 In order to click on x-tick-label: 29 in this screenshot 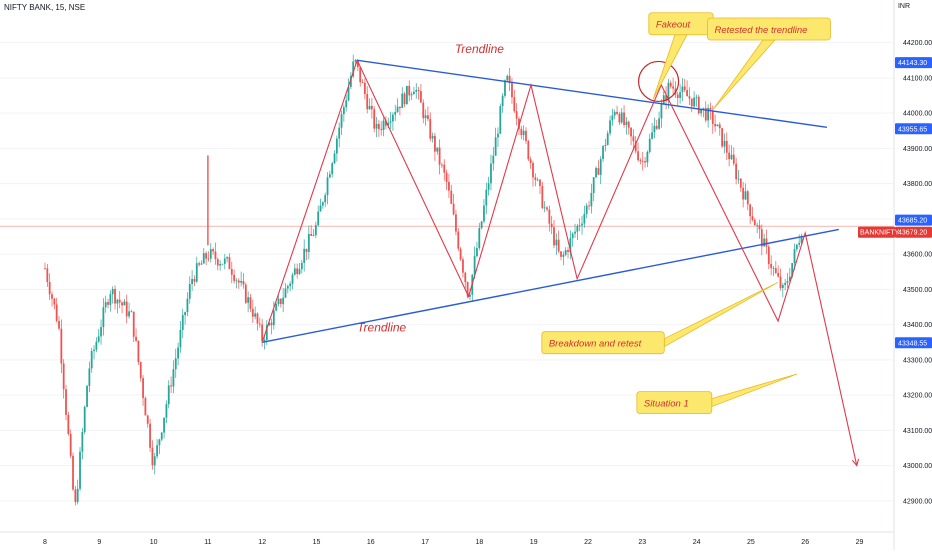, I will do `click(860, 542)`.